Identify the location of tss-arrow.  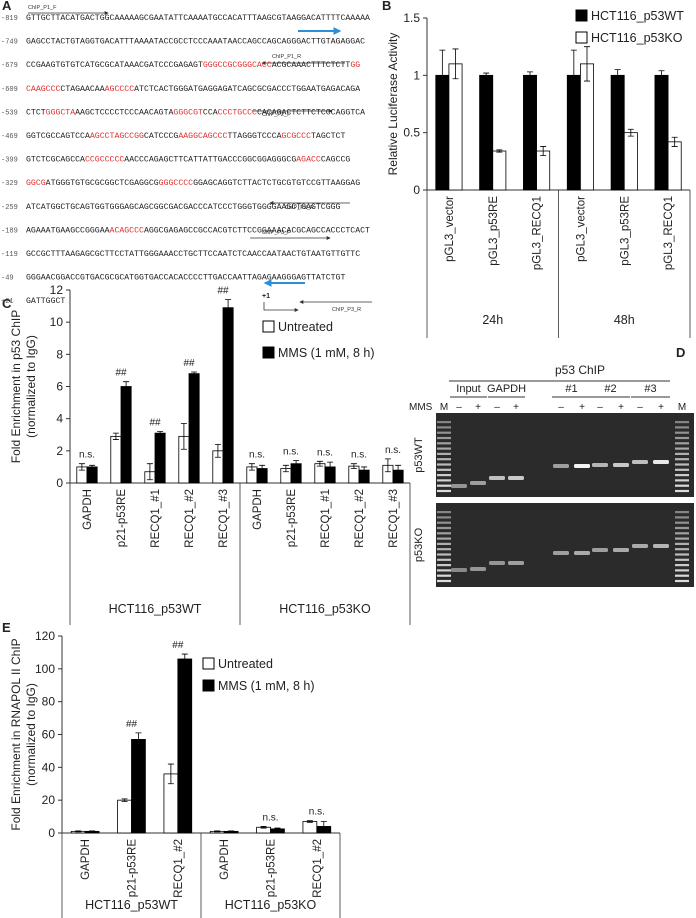
(281, 307).